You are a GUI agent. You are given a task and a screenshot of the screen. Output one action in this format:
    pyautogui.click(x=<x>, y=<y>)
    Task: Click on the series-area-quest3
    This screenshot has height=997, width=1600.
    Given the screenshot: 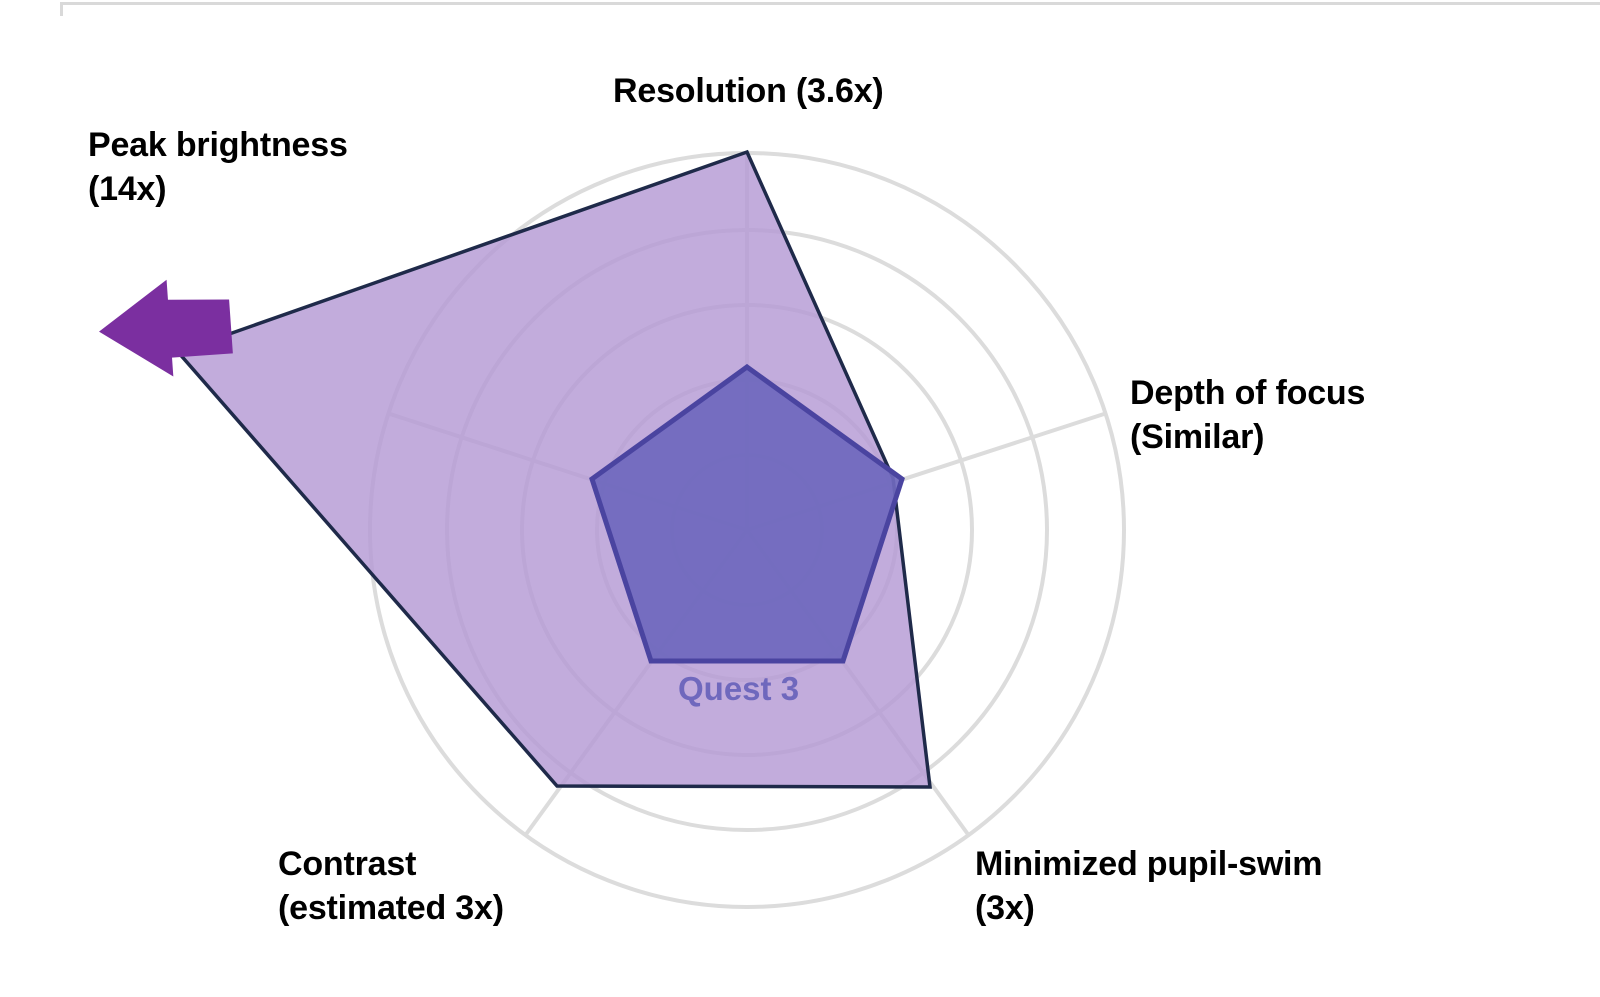 What is the action you would take?
    pyautogui.click(x=747, y=513)
    